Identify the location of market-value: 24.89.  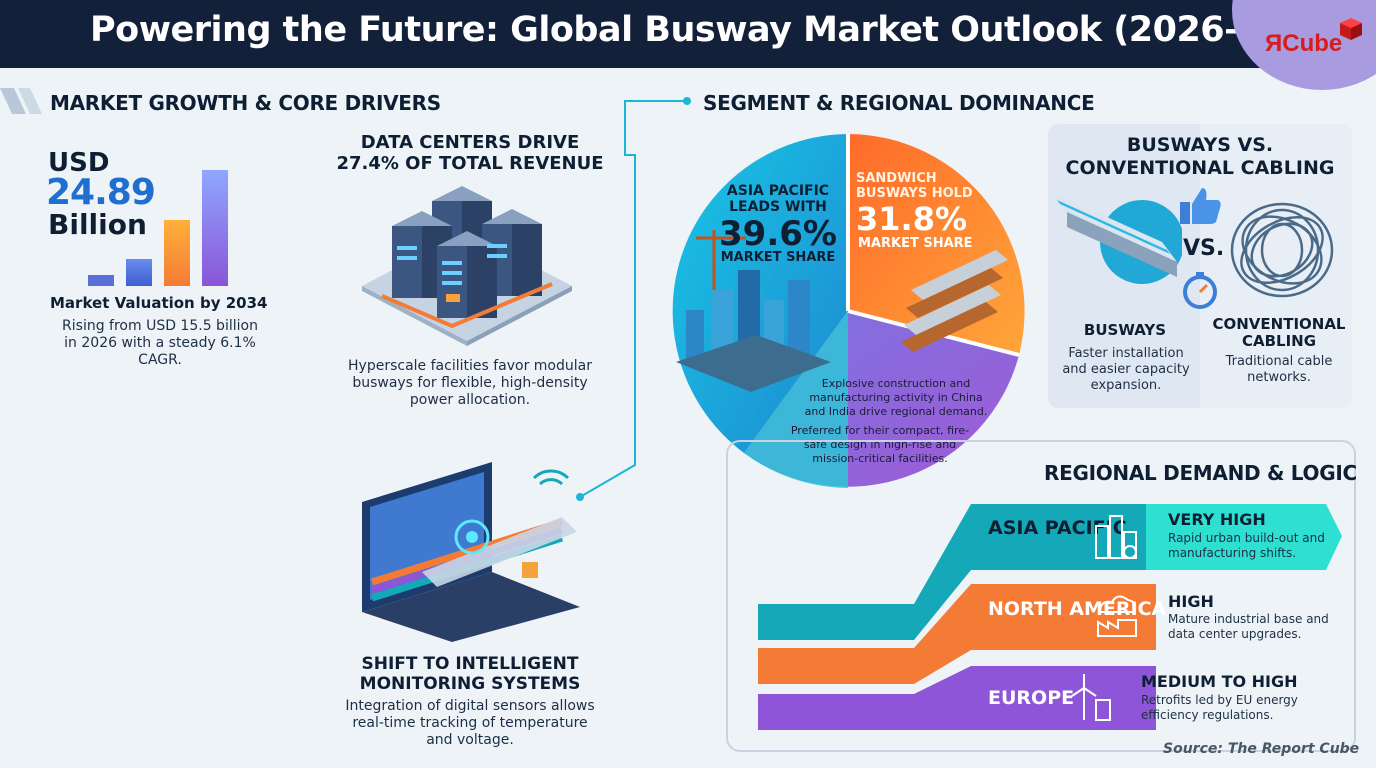
(101, 192).